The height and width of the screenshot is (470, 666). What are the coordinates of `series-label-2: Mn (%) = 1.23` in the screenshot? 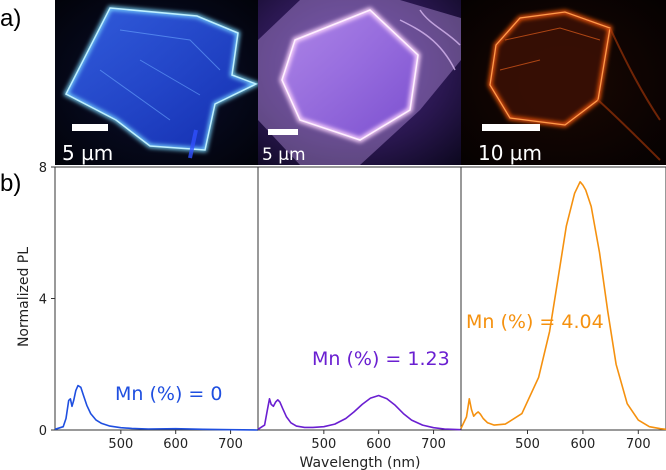 It's located at (381, 359).